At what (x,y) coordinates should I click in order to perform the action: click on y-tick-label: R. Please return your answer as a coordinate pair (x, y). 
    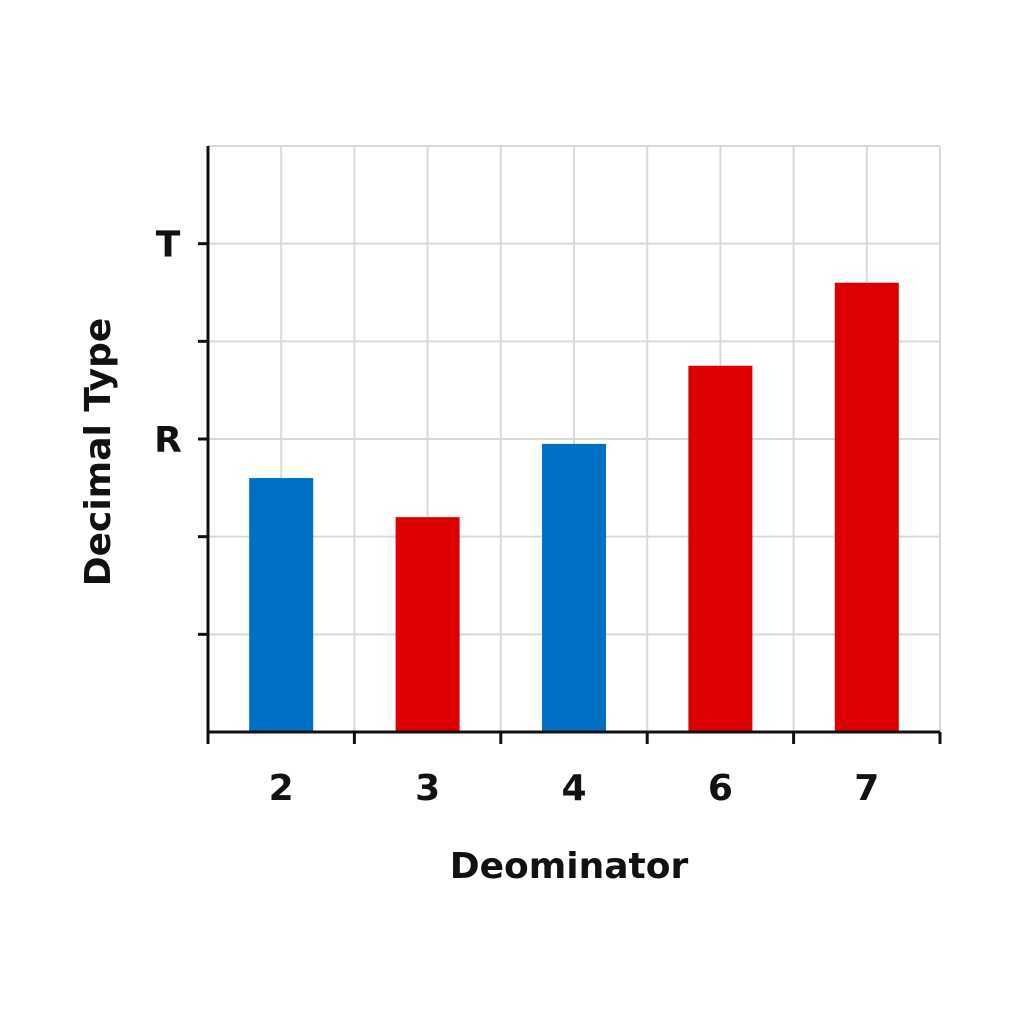
    Looking at the image, I should click on (168, 440).